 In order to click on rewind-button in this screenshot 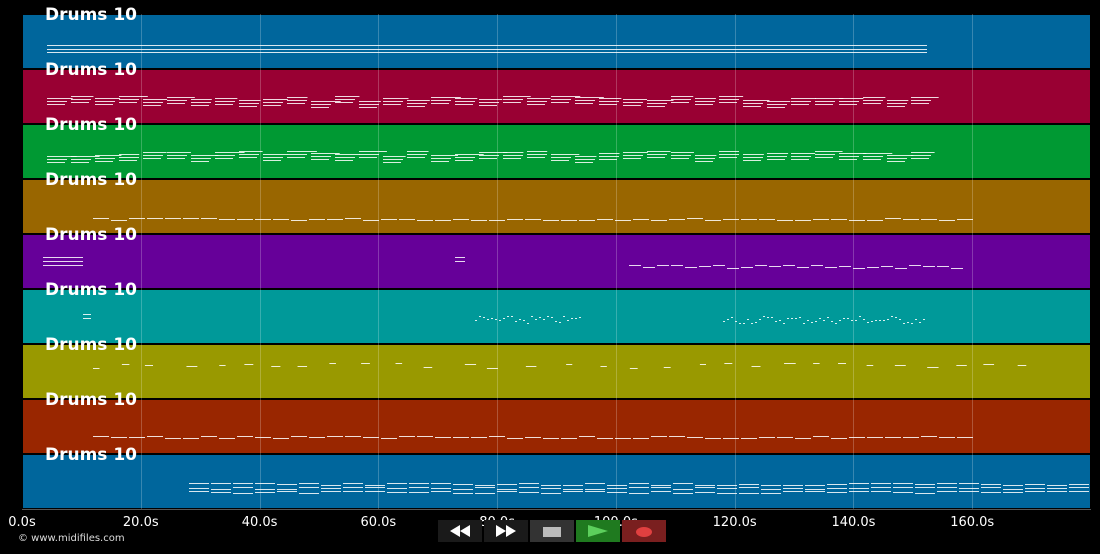, I will do `click(460, 531)`.